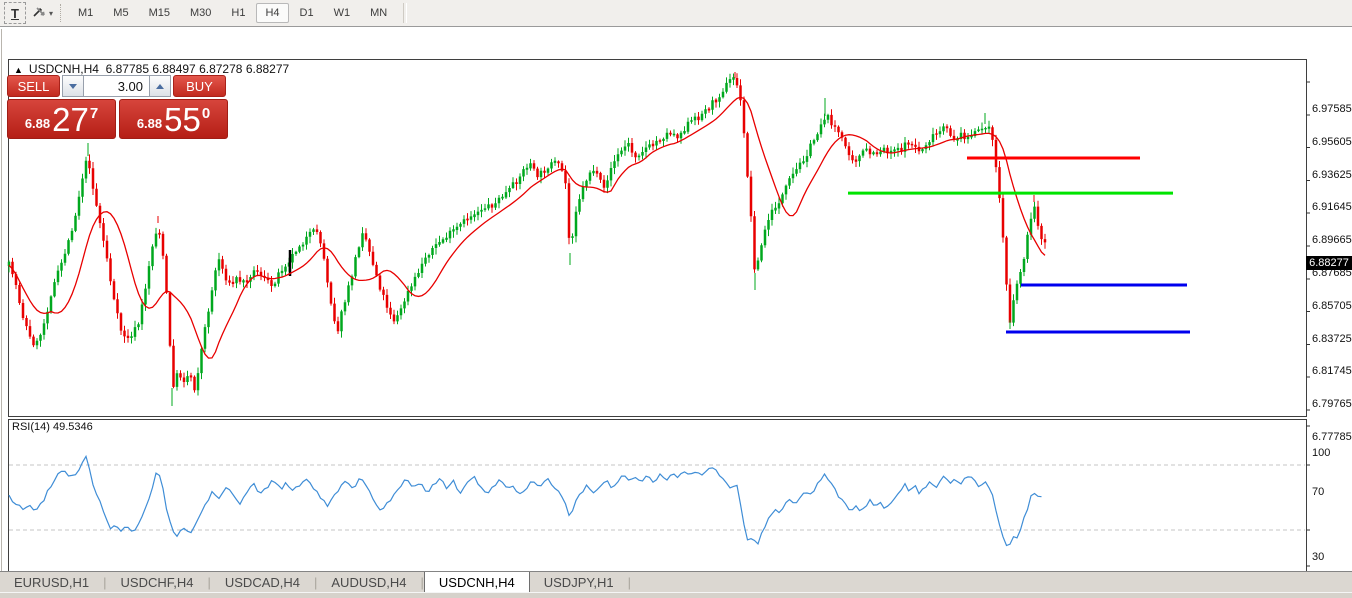 The height and width of the screenshot is (598, 1352). I want to click on buy-price-sup: 0, so click(206, 113).